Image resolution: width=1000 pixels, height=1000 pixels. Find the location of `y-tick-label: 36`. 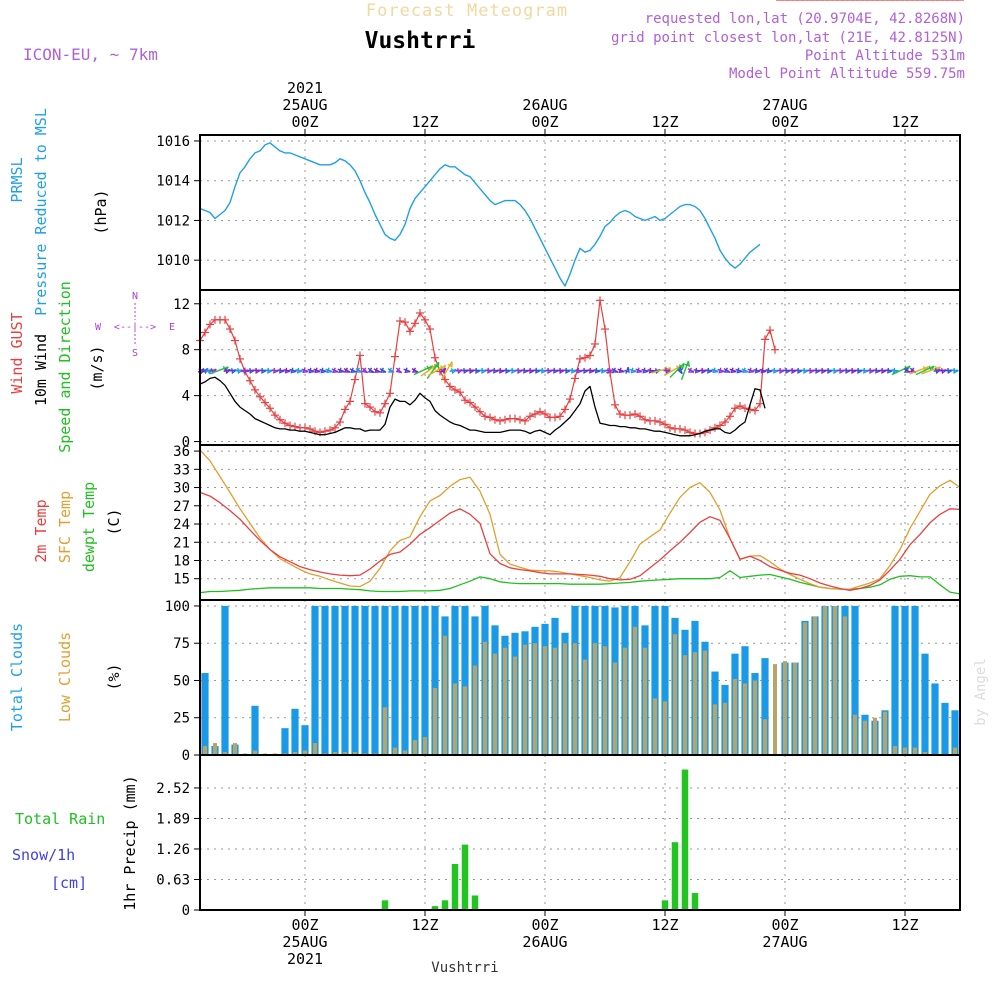

y-tick-label: 36 is located at coordinates (181, 452).